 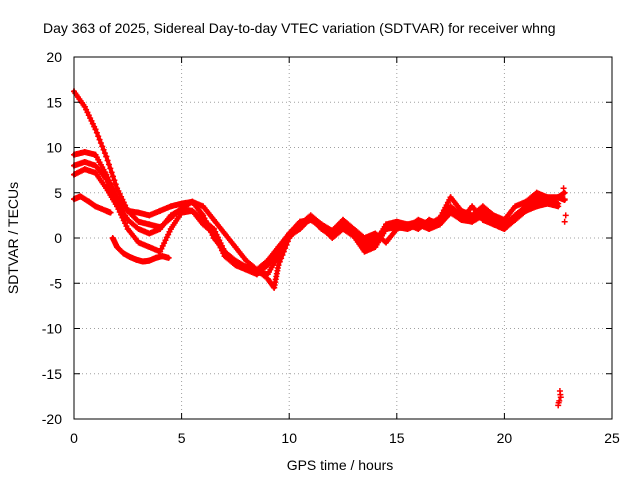 What do you see at coordinates (612, 438) in the screenshot?
I see `x-tick-label: 25` at bounding box center [612, 438].